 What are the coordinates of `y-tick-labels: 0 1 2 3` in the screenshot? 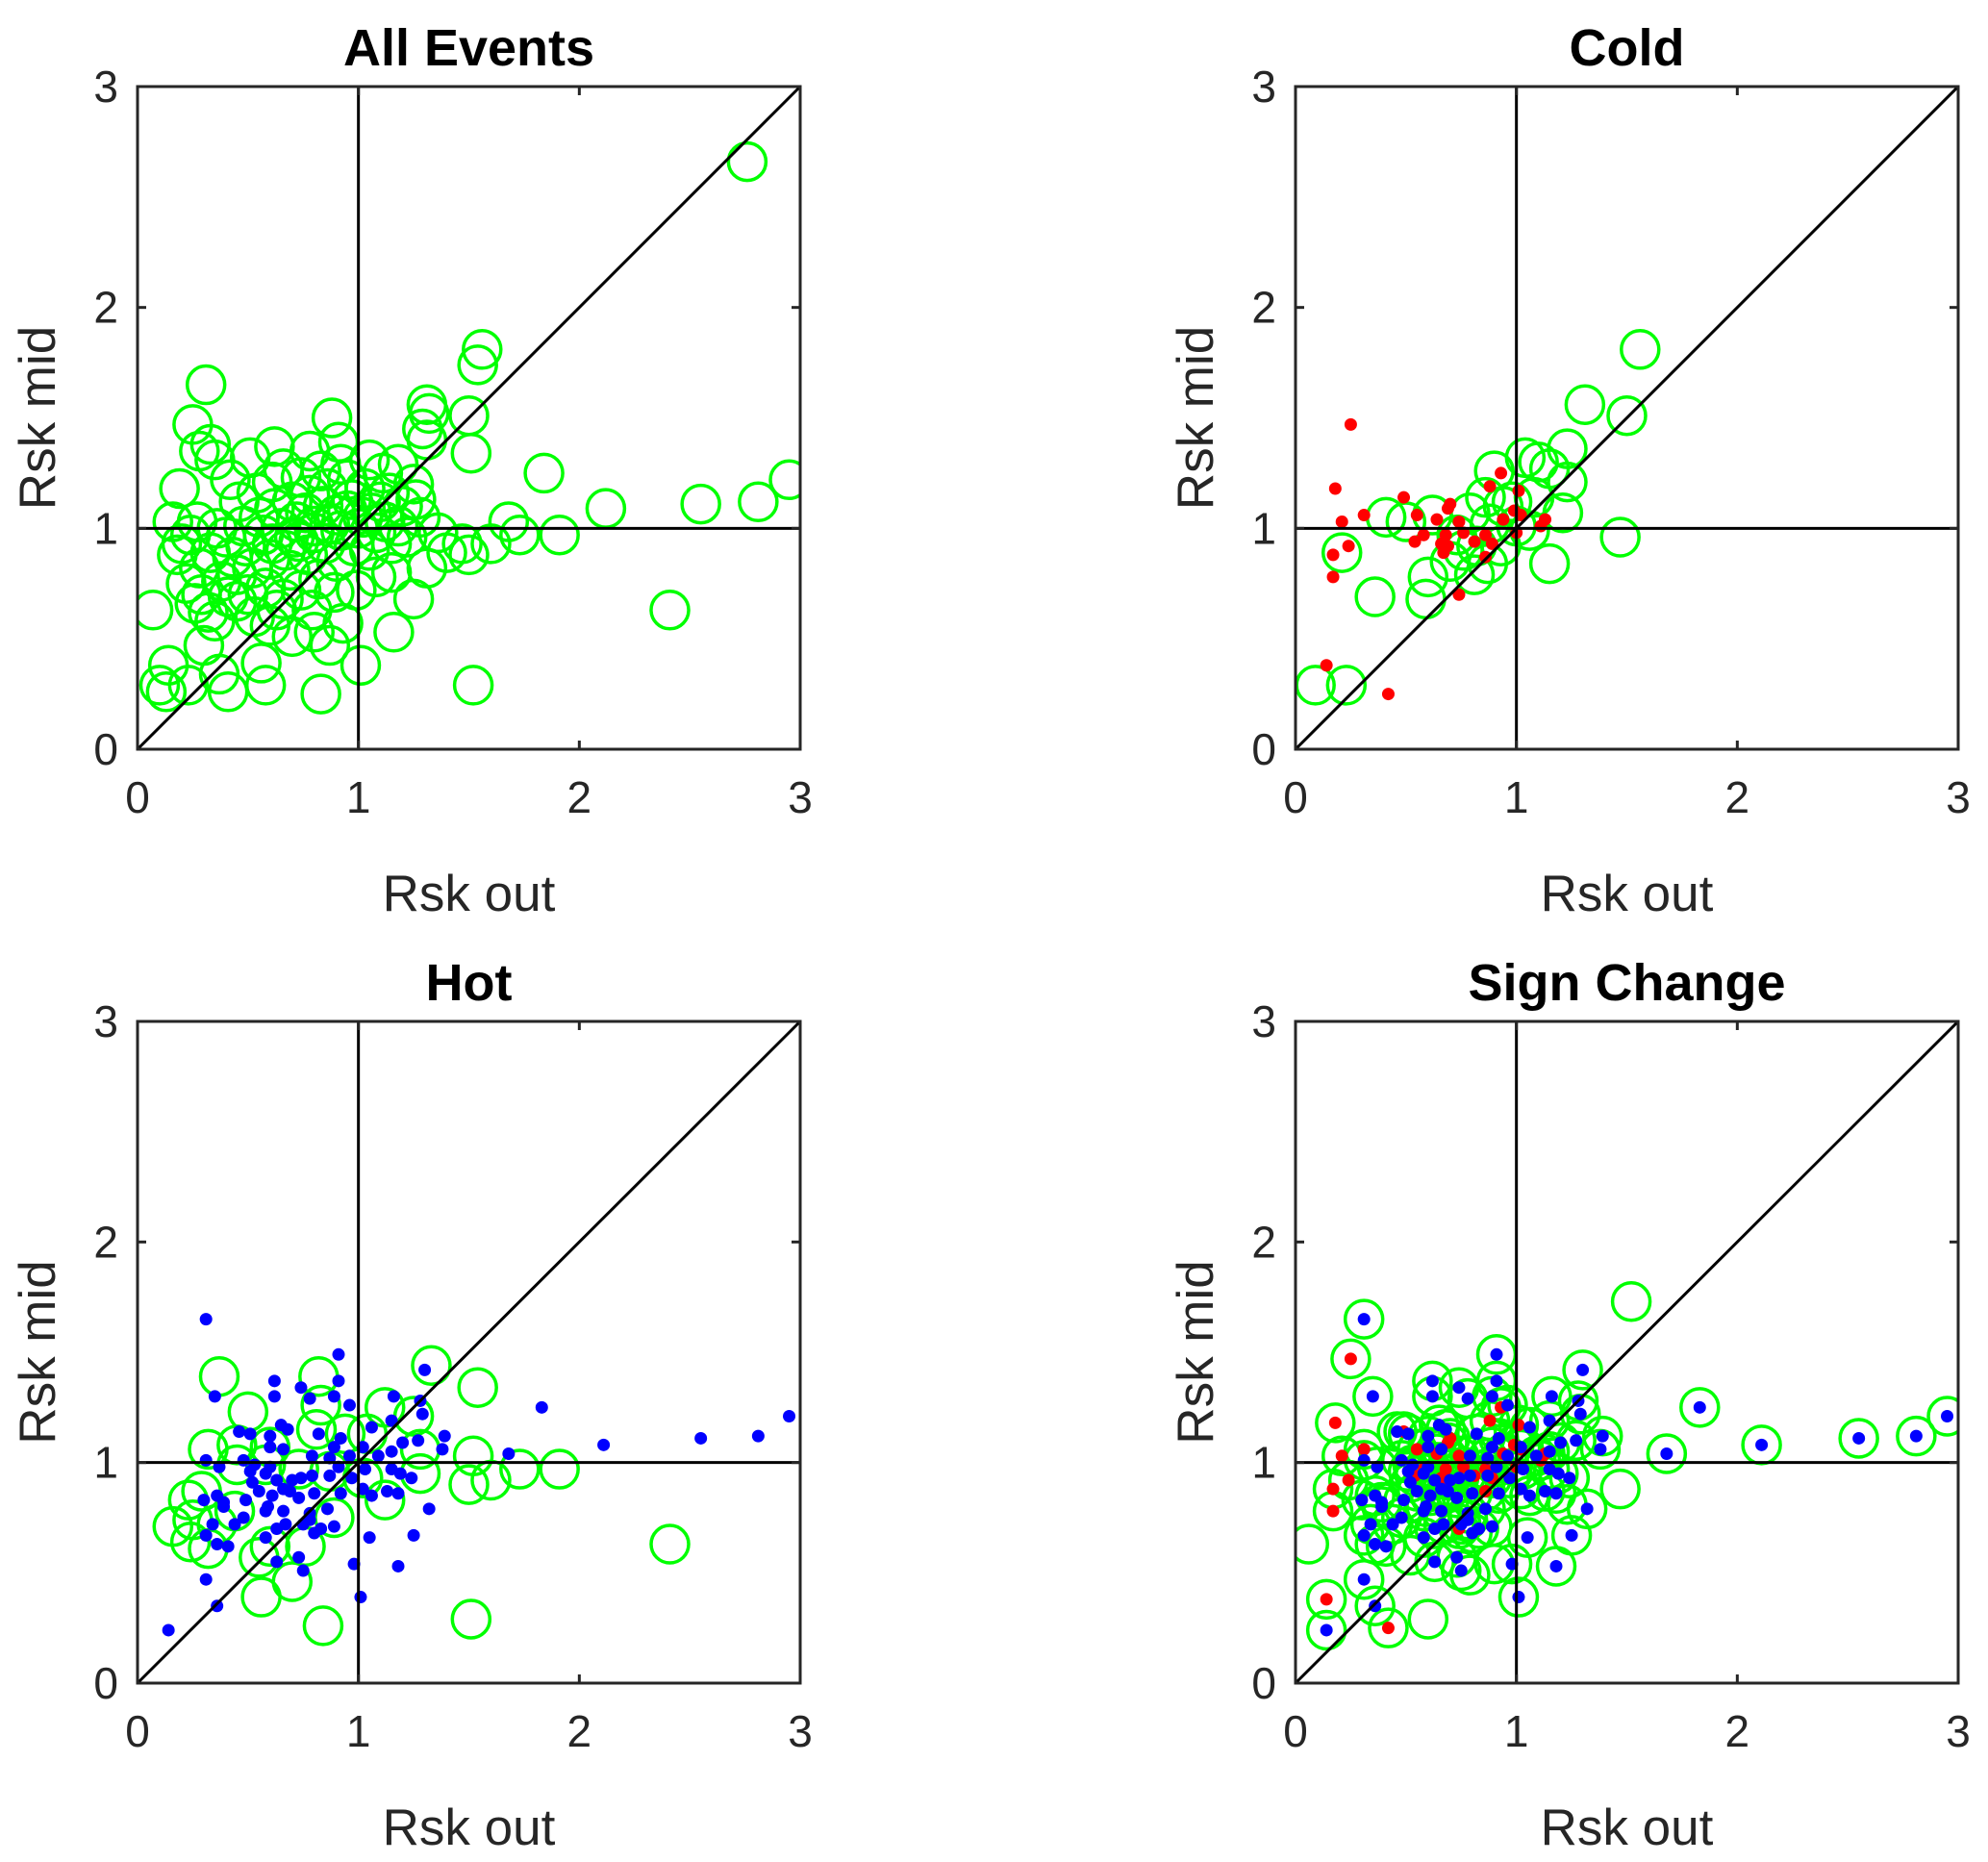 It's located at (1263, 1352).